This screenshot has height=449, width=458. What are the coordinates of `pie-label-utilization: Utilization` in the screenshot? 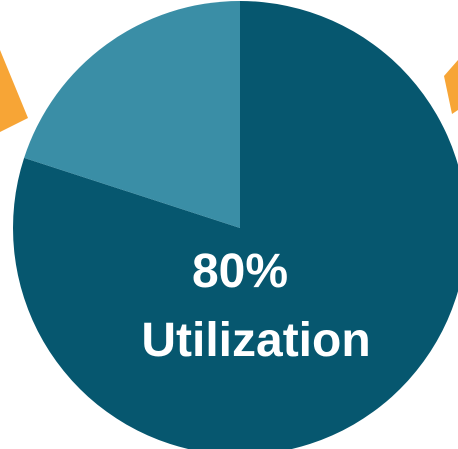 It's located at (255, 340).